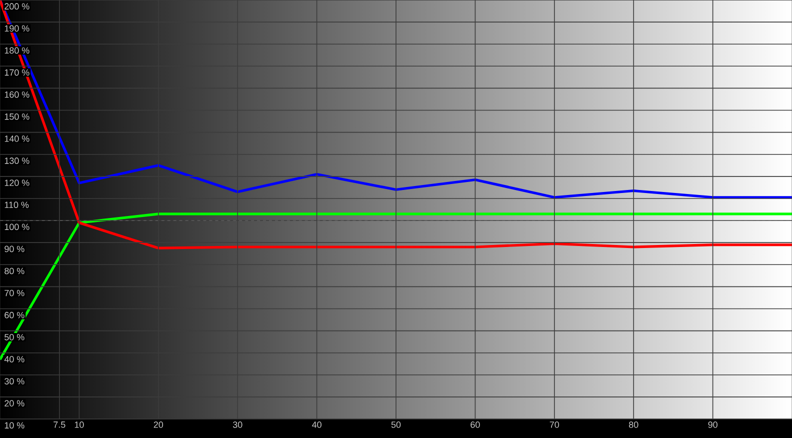  Describe the element at coordinates (17, 72) in the screenshot. I see `y-tick-label: 170 %` at that location.